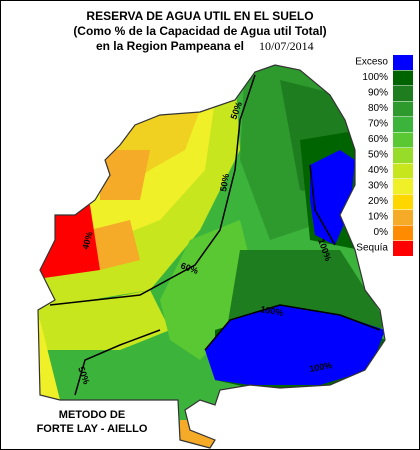 The height and width of the screenshot is (450, 420). Describe the element at coordinates (92, 415) in the screenshot. I see `footer-line: METODO DE` at that location.